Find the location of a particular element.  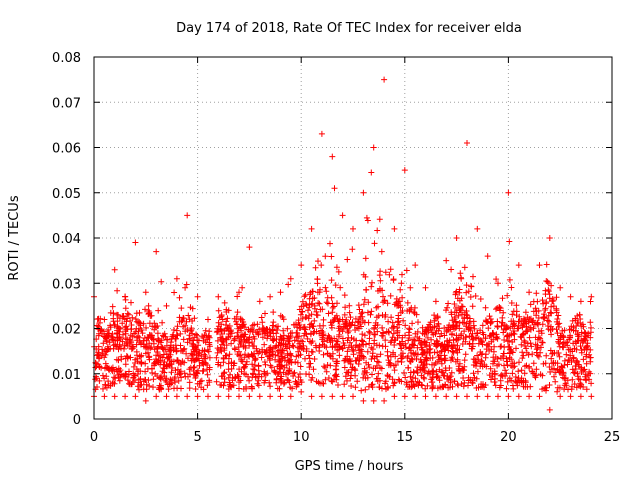

y-tick-label: 0.02 is located at coordinates (66, 330).